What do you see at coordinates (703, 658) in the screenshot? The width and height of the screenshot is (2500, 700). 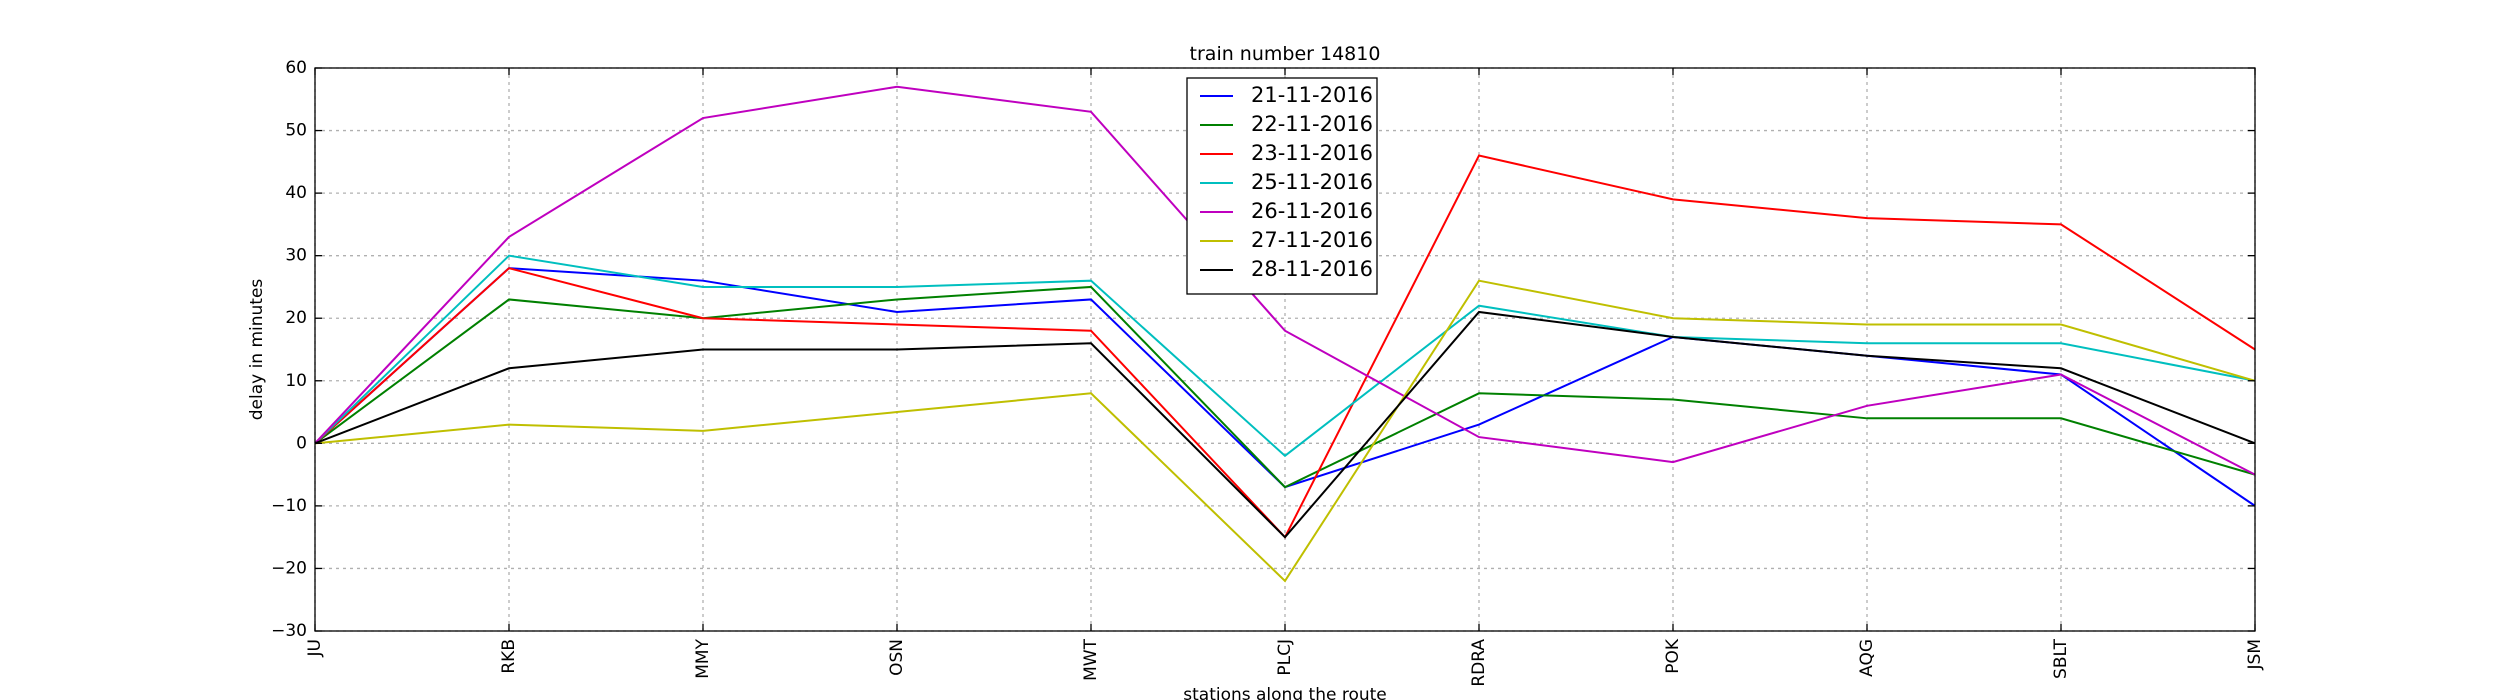 I see `x-tick-label: MMY` at bounding box center [703, 658].